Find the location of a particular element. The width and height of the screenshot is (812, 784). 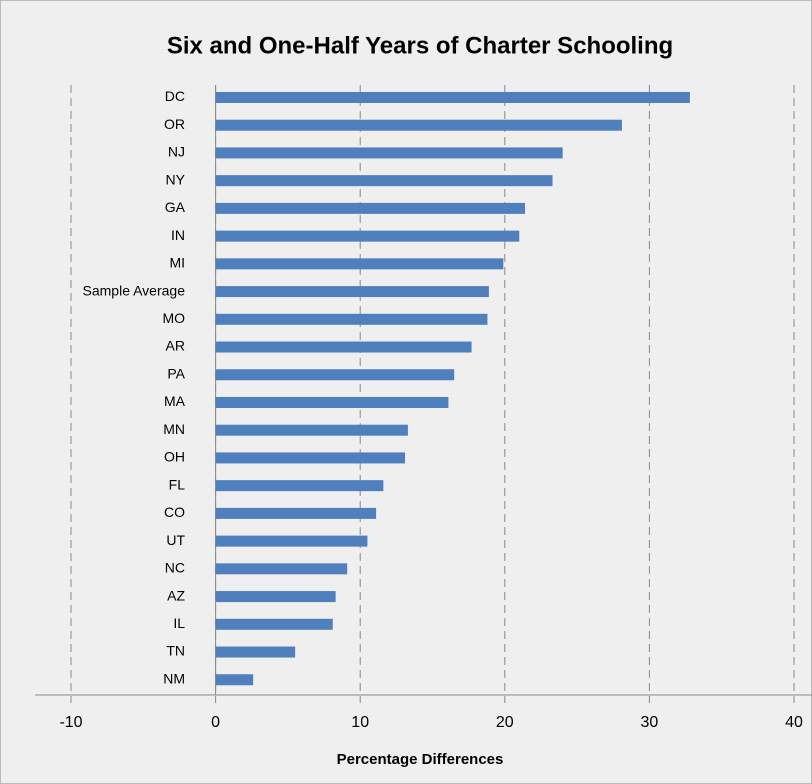

x-tick-label: 30 is located at coordinates (650, 722).